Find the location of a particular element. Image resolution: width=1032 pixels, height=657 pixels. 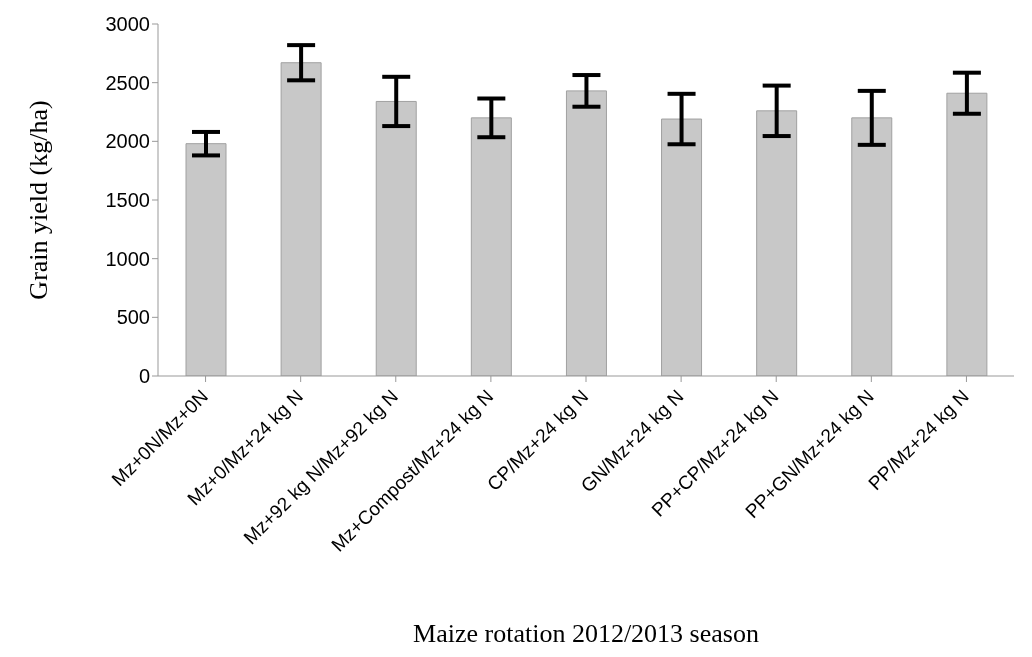

y-tick-label: 1500 is located at coordinates (127, 200).